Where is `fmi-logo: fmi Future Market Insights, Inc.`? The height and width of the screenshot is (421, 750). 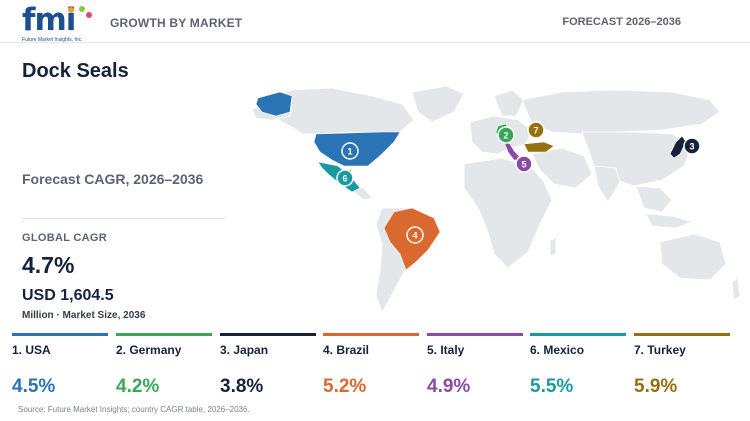 fmi-logo: fmi Future Market Insights, Inc. is located at coordinates (57, 22).